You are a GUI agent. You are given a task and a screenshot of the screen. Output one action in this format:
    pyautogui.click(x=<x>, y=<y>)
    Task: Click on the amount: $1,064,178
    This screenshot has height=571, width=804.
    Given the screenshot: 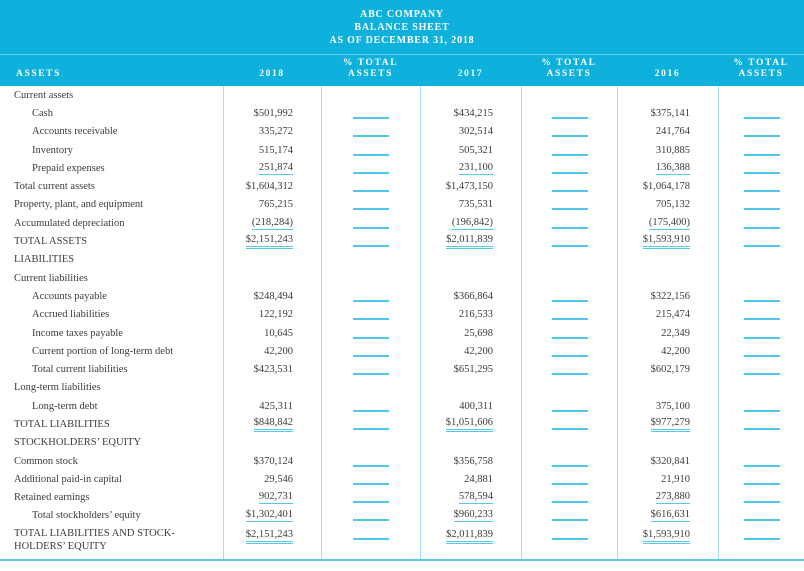 What is the action you would take?
    pyautogui.click(x=666, y=187)
    